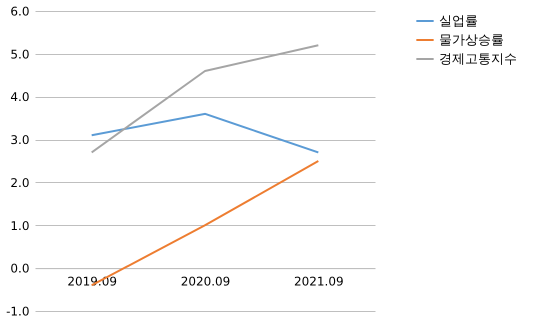  What do you see at coordinates (20, 97) in the screenshot?
I see `y-tick-label: 4.0` at bounding box center [20, 97].